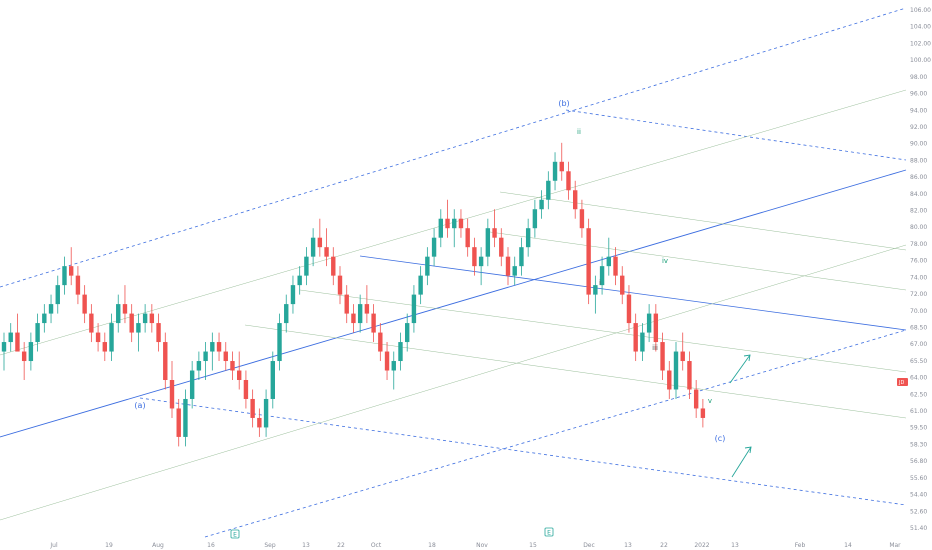 This screenshot has width=932, height=550. I want to click on y-tick-label: 102.00, so click(920, 43).